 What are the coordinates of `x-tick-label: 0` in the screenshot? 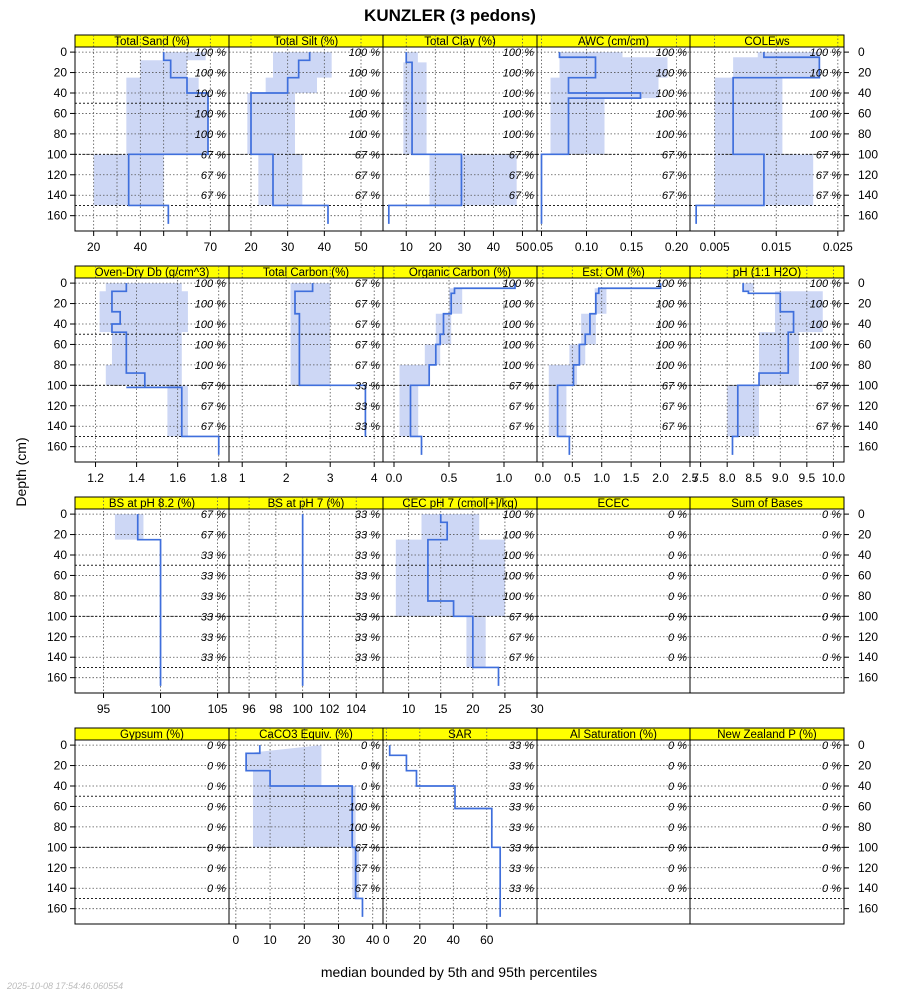 It's located at (386, 940).